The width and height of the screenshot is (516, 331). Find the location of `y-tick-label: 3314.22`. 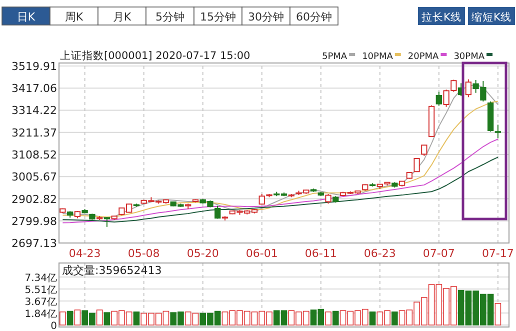

y-tick-label: 3314.22 is located at coordinates (34, 111).